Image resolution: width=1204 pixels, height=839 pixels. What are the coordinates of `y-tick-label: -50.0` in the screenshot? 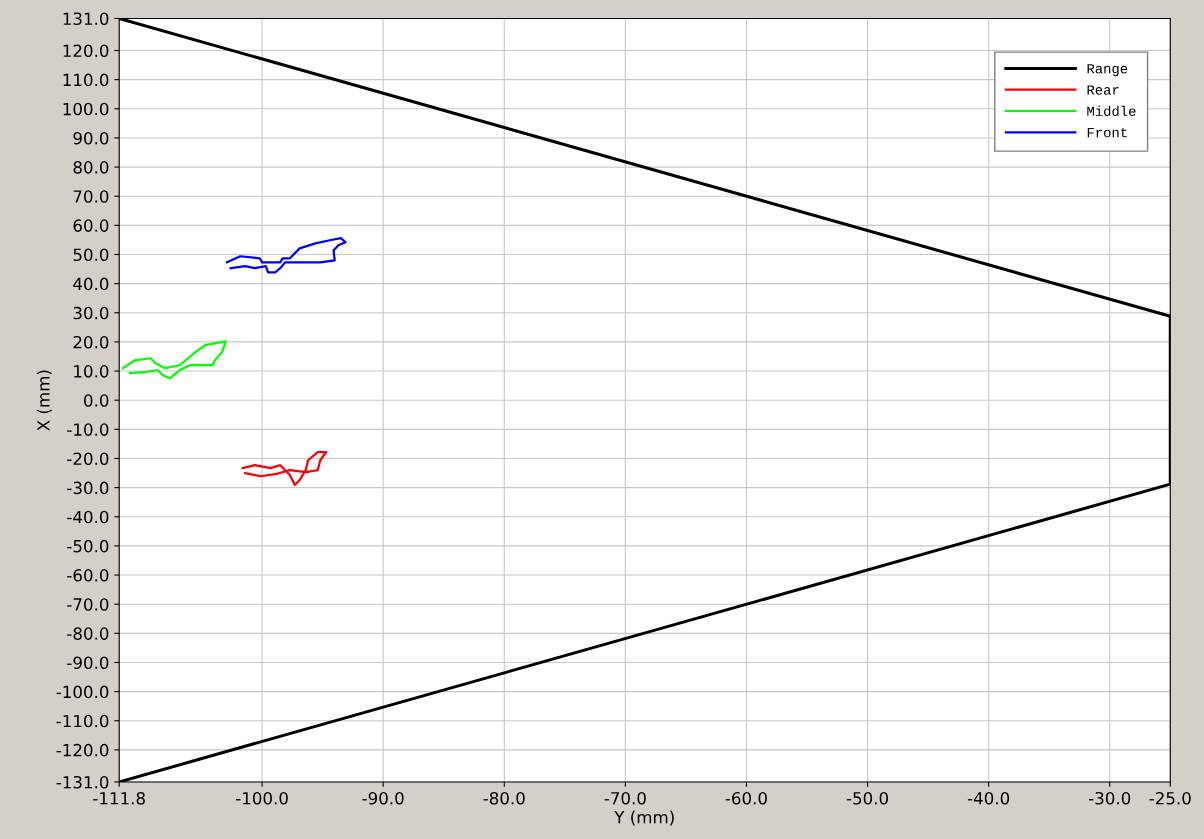 It's located at (88, 546).